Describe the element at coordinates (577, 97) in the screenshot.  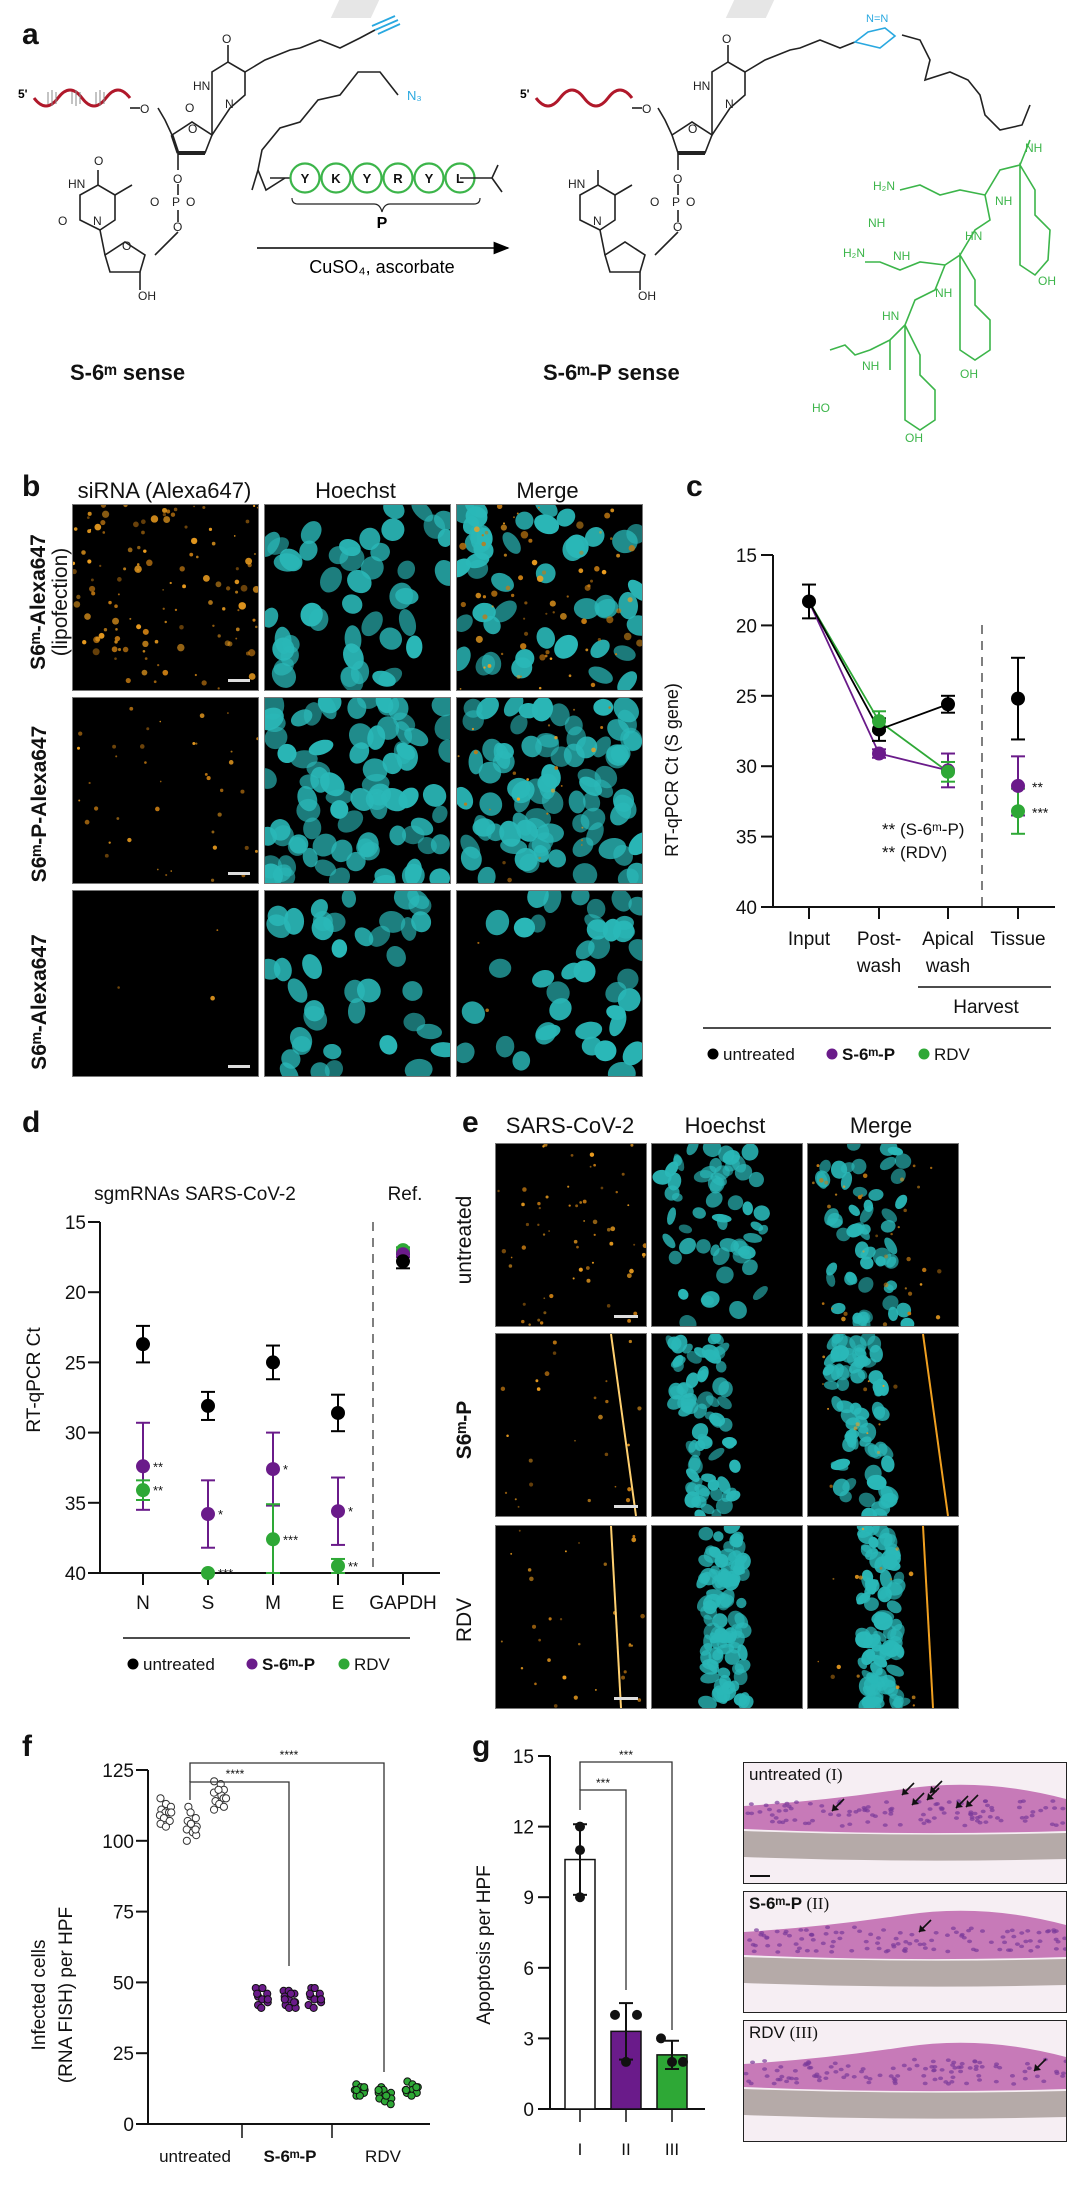
I see `rna-helix-right: 5'` at that location.